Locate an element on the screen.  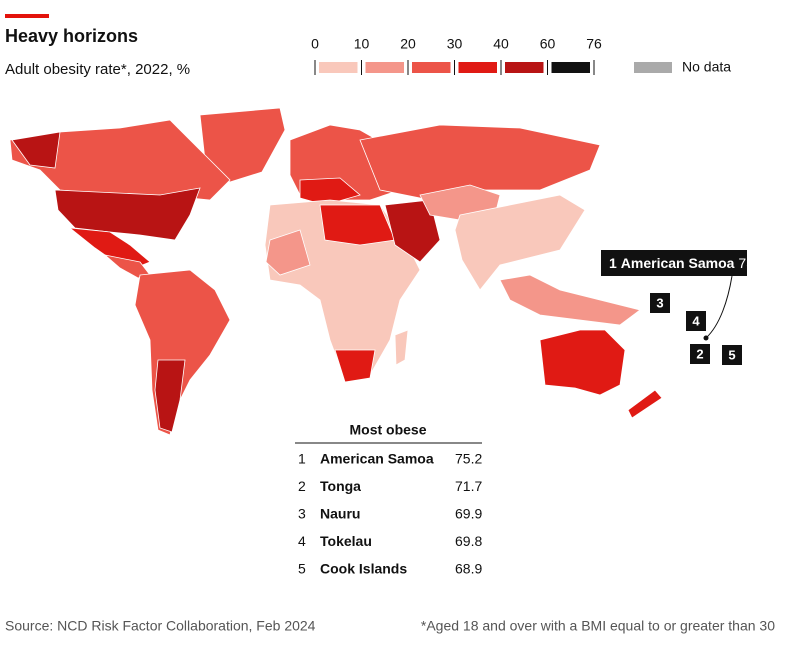
callout-dot is located at coordinates (706, 338).